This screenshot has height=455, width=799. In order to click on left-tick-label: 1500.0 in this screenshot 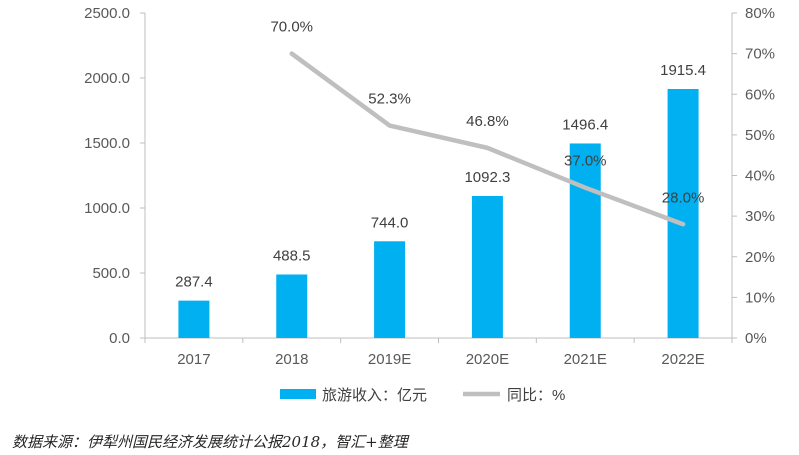, I will do `click(107, 143)`.